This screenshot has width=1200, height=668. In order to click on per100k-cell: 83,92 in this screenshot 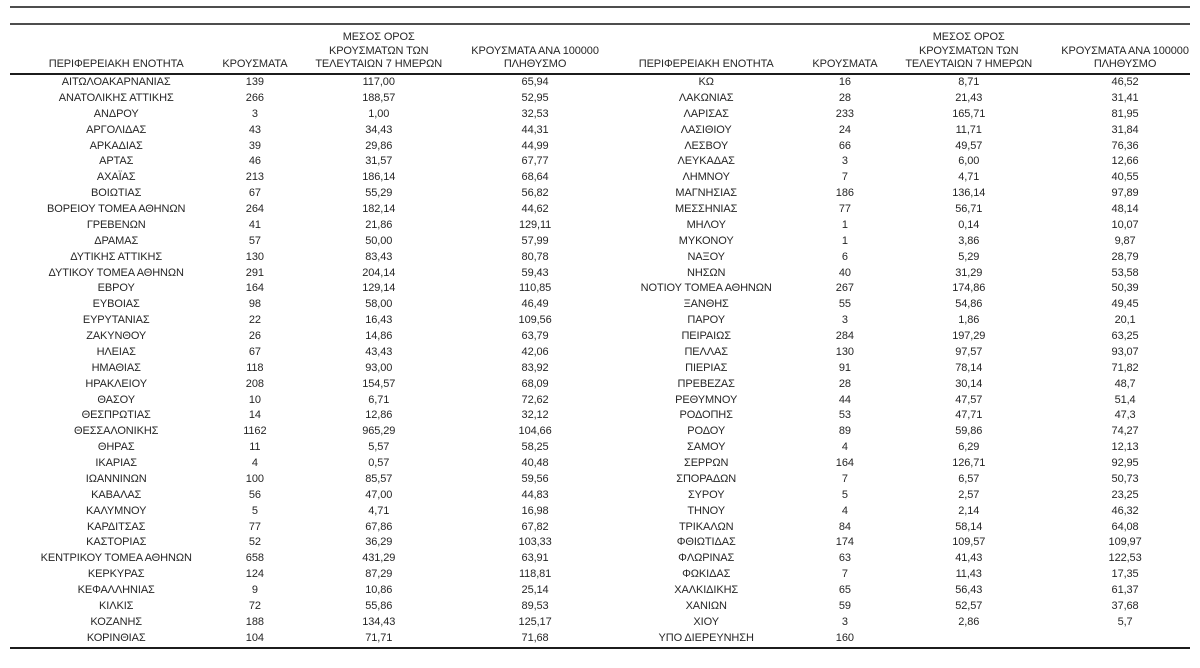, I will do `click(535, 367)`.